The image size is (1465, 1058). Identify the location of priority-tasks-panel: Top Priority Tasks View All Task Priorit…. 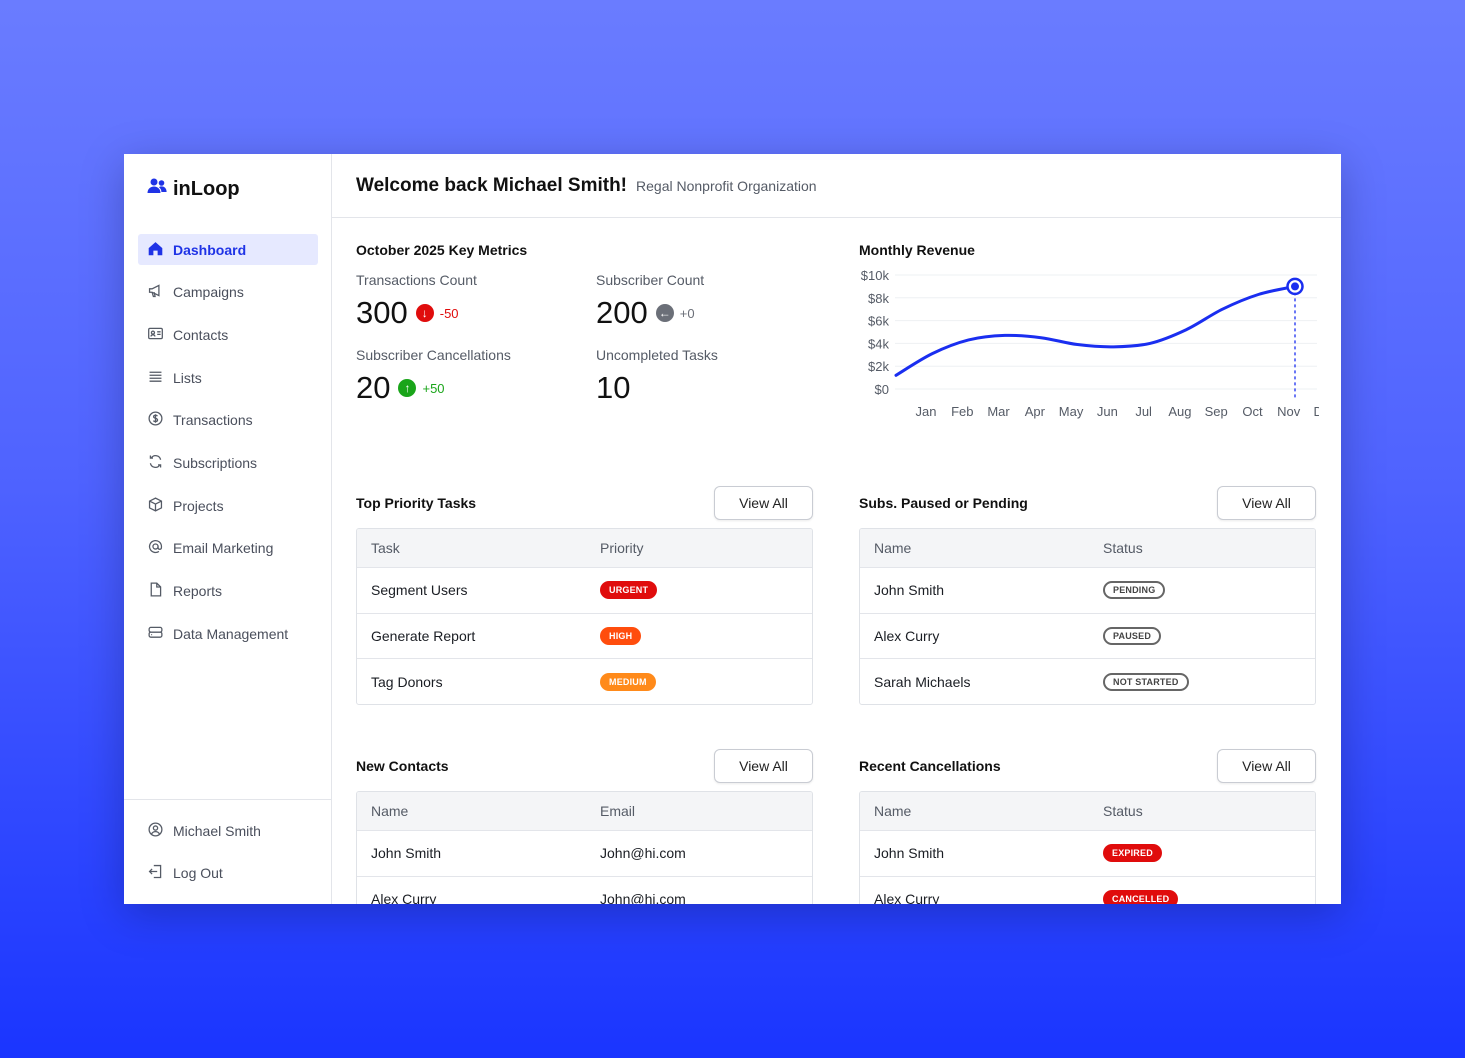
(584, 596).